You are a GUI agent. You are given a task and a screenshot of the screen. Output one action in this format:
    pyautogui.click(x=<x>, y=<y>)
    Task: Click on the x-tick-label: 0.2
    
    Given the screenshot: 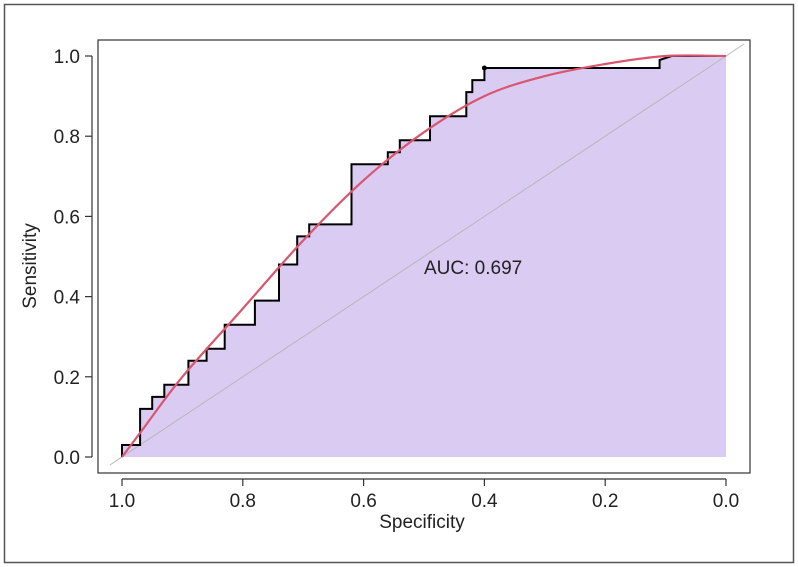 What is the action you would take?
    pyautogui.click(x=605, y=501)
    